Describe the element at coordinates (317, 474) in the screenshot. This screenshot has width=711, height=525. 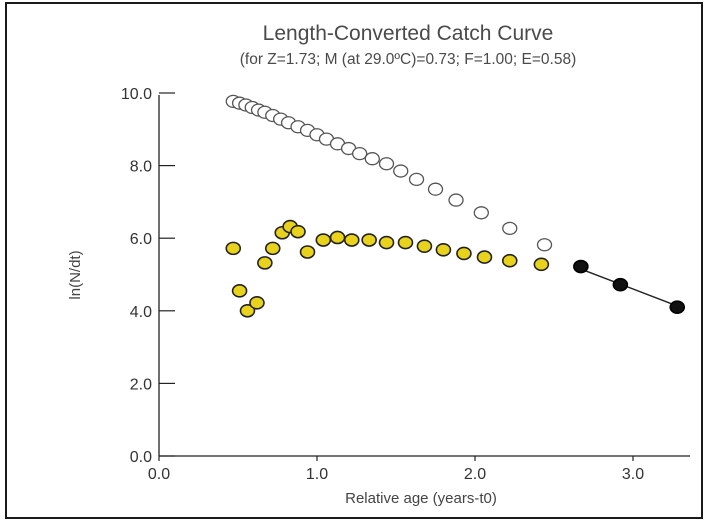
I see `x-tick-label: 1.0` at that location.